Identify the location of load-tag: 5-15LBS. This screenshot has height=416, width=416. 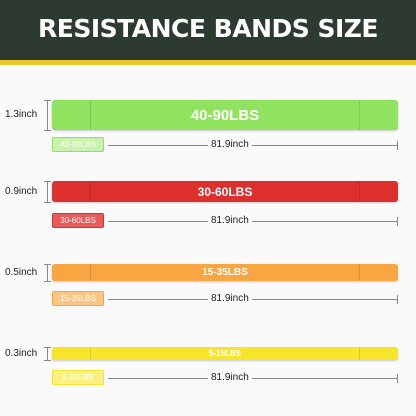
(78, 377).